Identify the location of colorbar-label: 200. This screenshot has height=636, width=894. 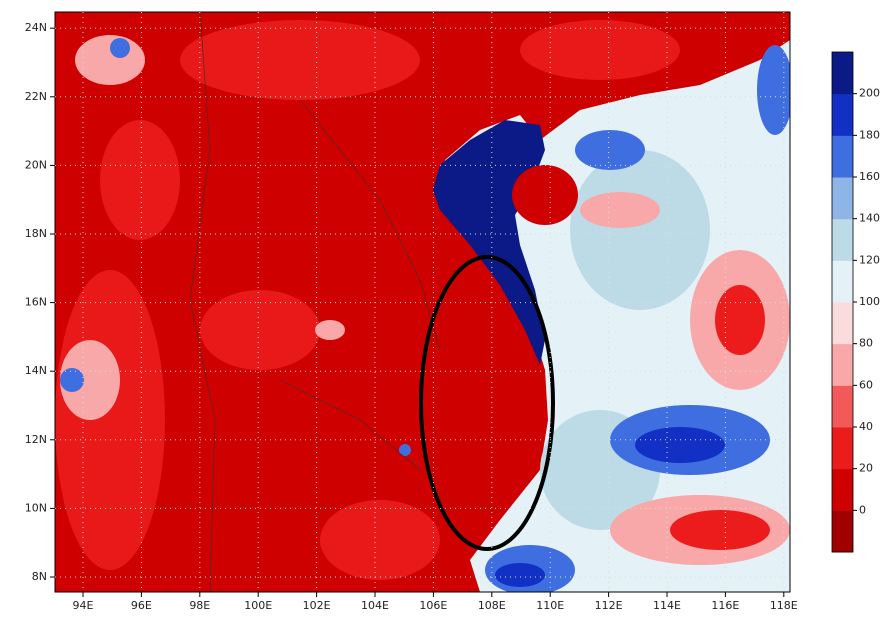
(869, 93).